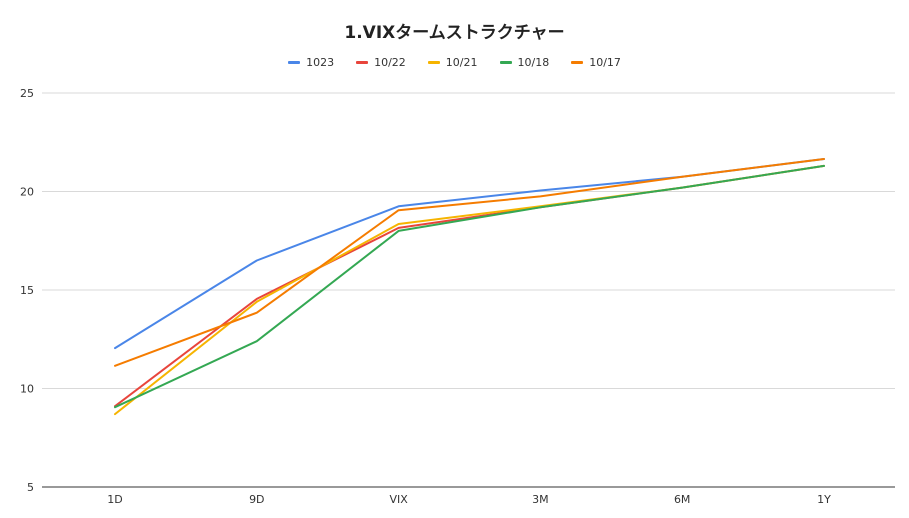 This screenshot has width=909, height=518. What do you see at coordinates (27, 290) in the screenshot?
I see `y-tick-label: 15` at bounding box center [27, 290].